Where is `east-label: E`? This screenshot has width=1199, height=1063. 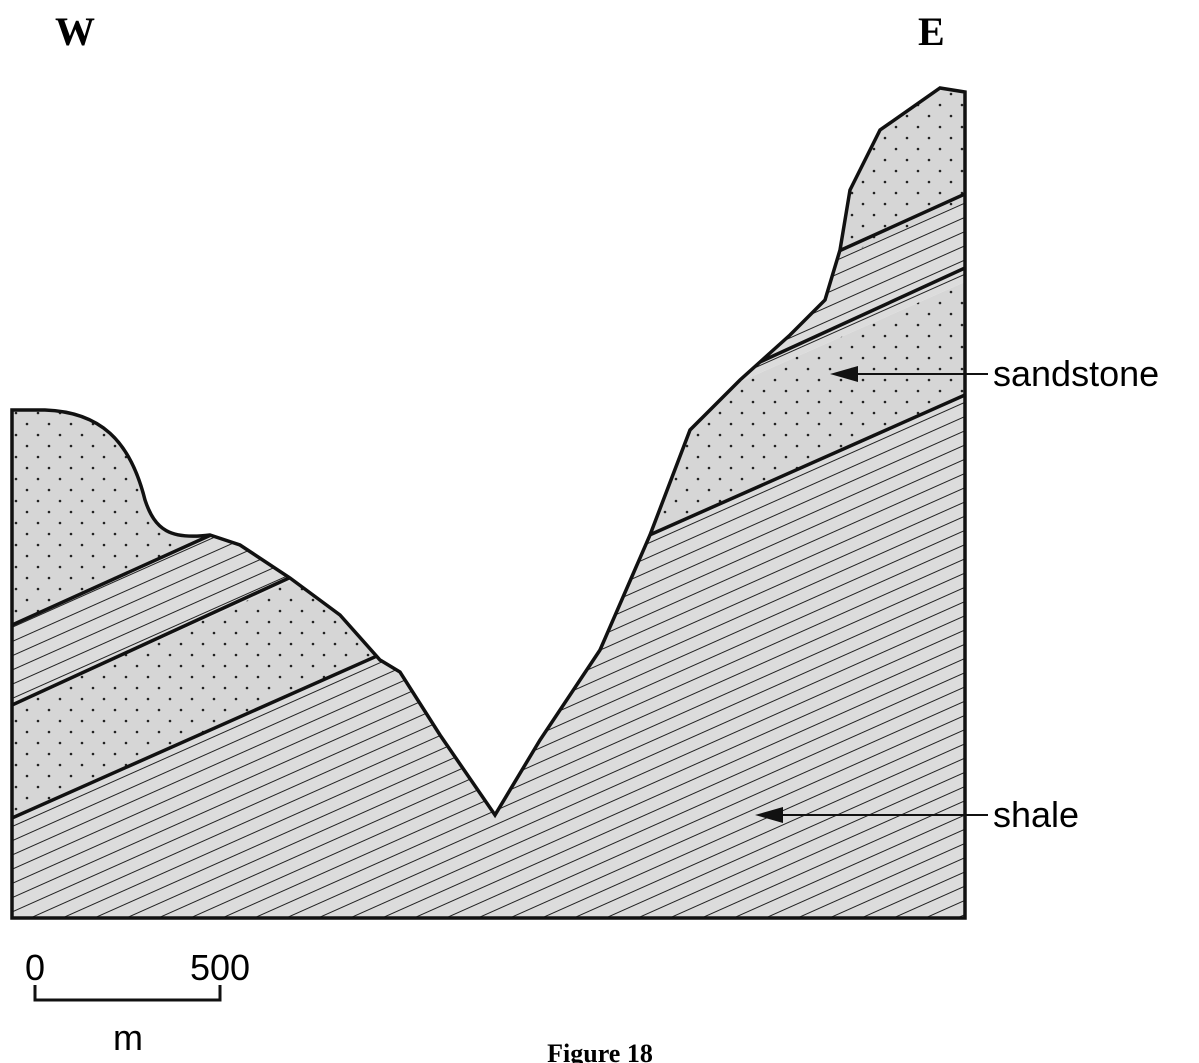
east-label: E is located at coordinates (931, 31).